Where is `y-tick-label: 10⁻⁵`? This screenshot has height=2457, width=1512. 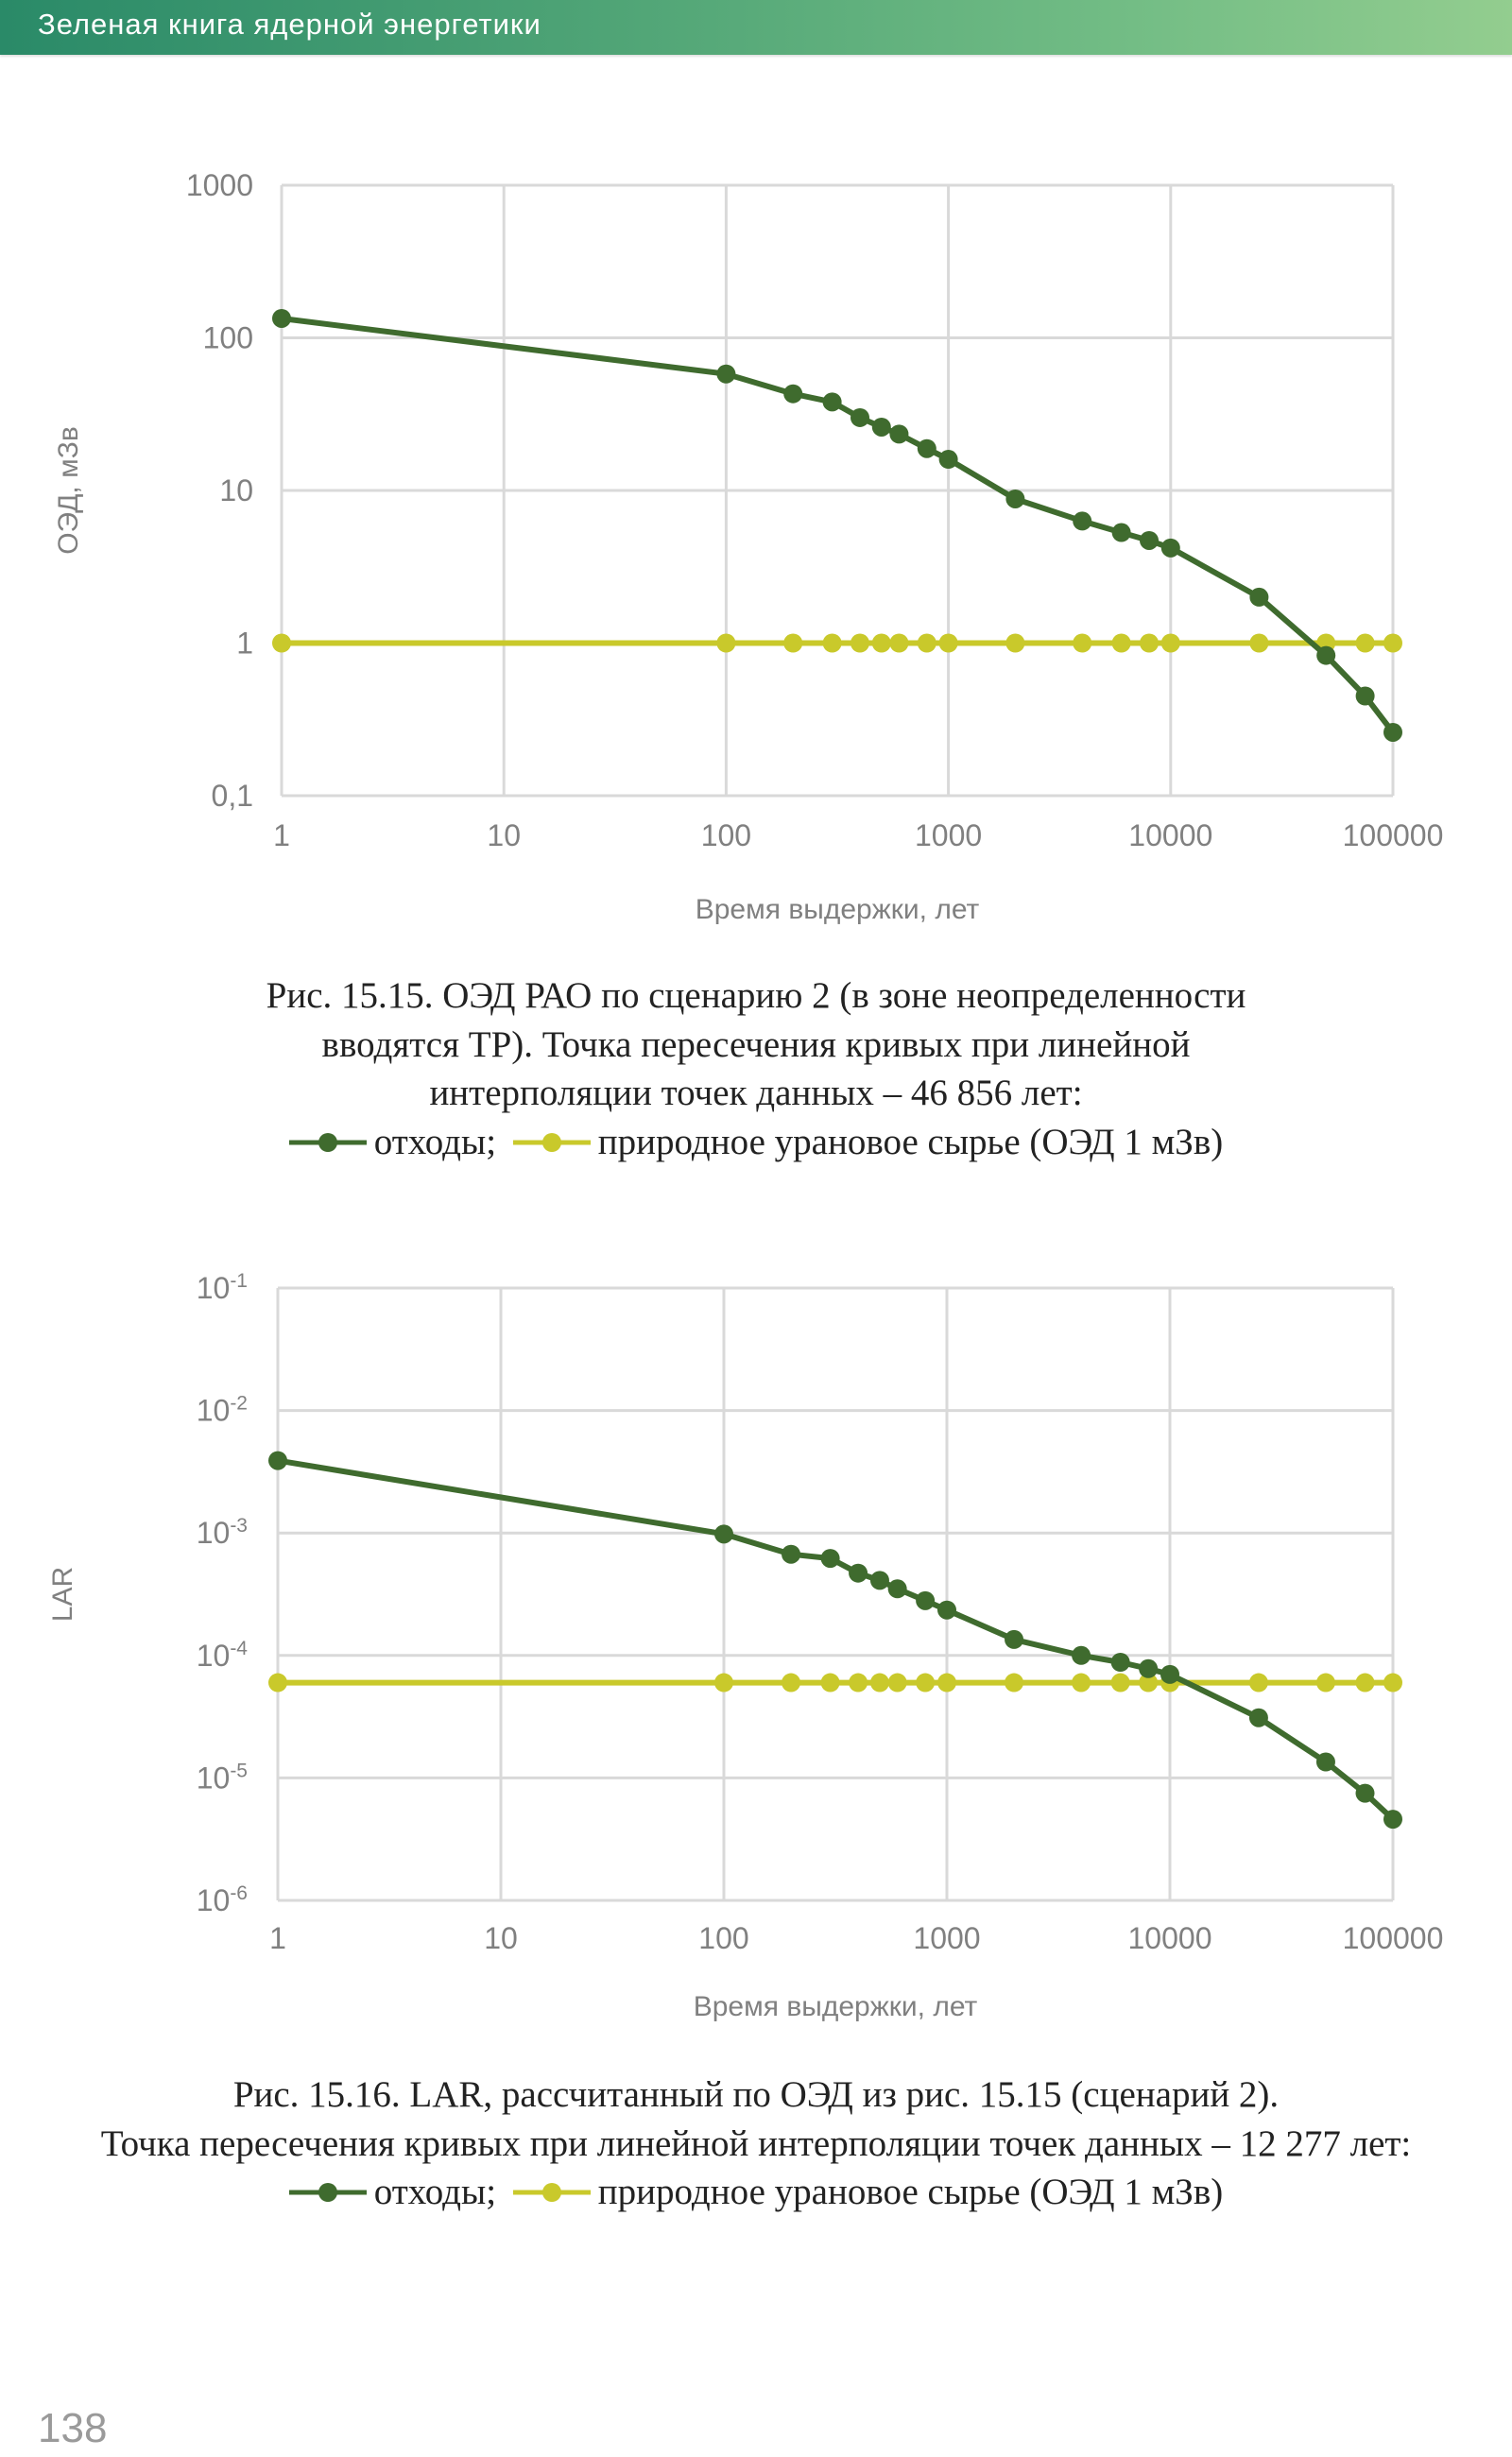
y-tick-label: 10⁻⁵ is located at coordinates (222, 1777).